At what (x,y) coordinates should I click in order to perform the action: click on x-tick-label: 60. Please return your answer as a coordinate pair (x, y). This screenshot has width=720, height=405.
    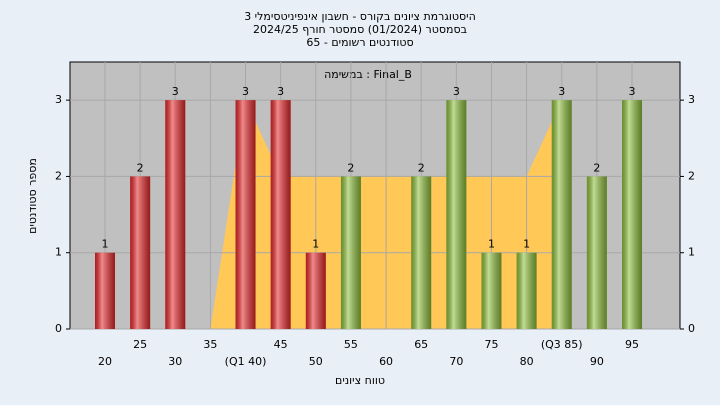
    Looking at the image, I should click on (386, 361).